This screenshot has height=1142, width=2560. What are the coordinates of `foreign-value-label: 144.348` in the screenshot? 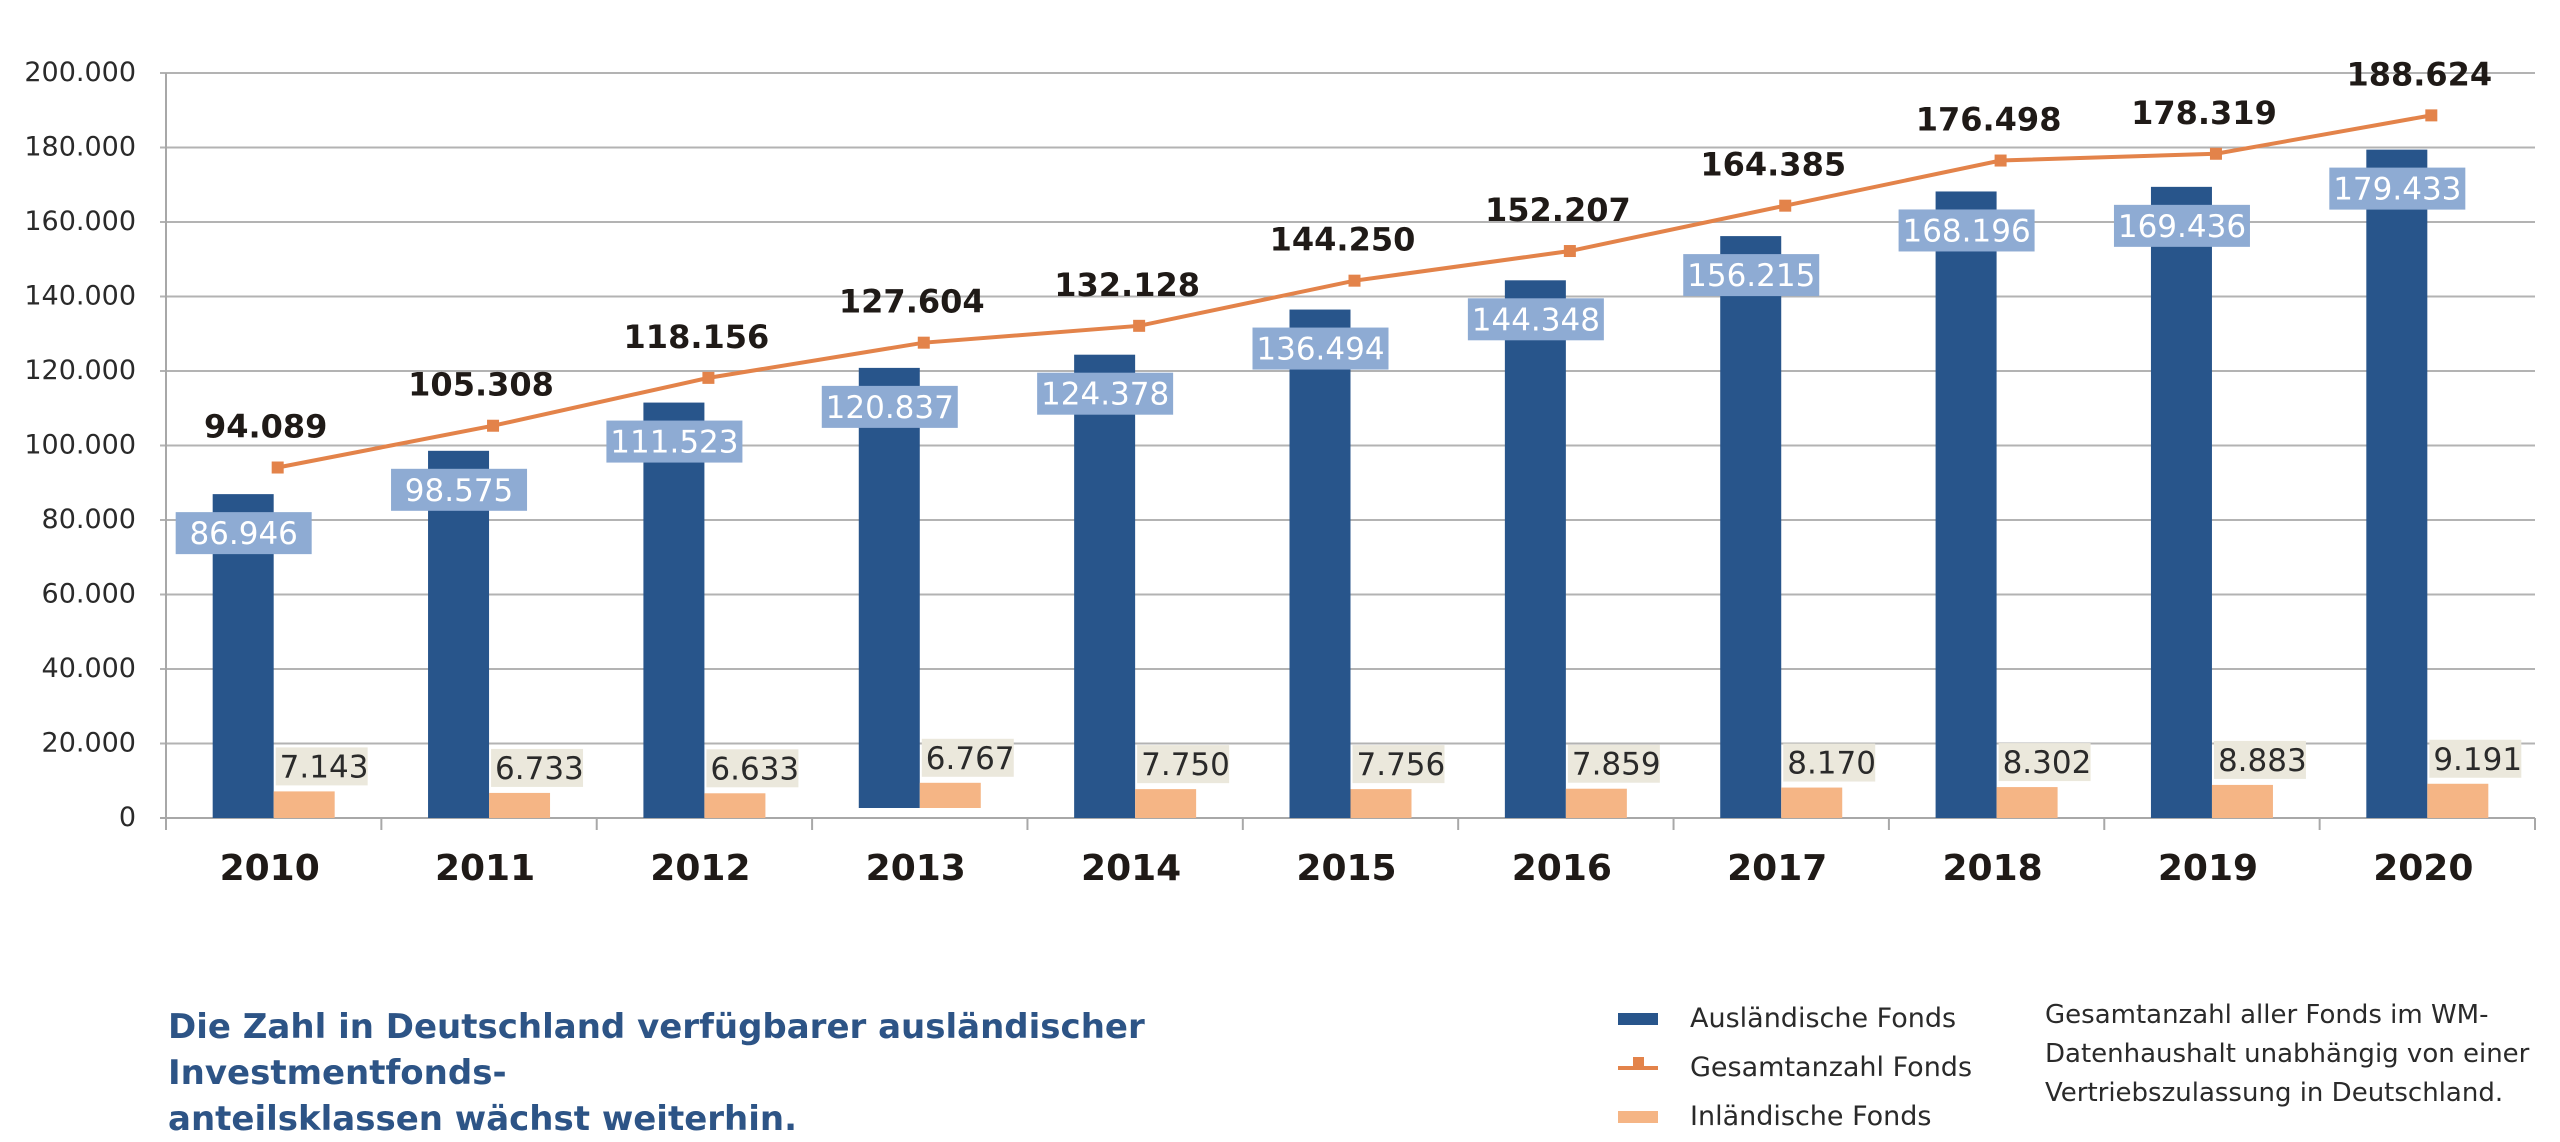 It's located at (1536, 320).